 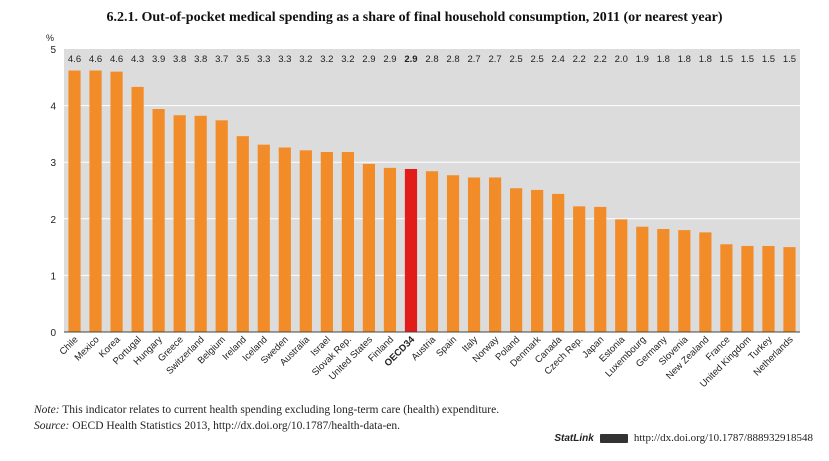 I want to click on y-tick-label: 1, so click(x=53, y=276).